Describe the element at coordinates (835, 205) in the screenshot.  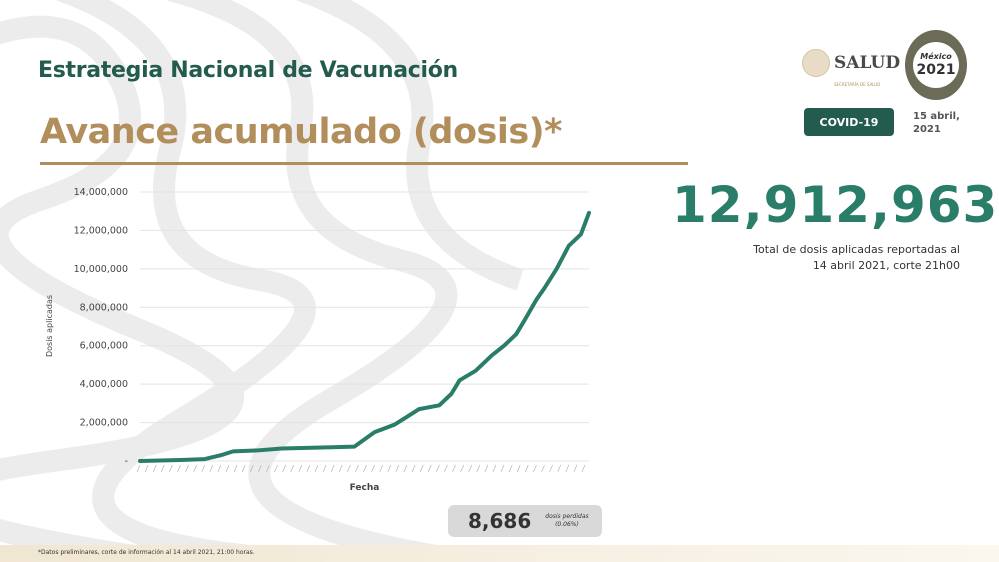
I see `total-doses: 12,912,963` at that location.